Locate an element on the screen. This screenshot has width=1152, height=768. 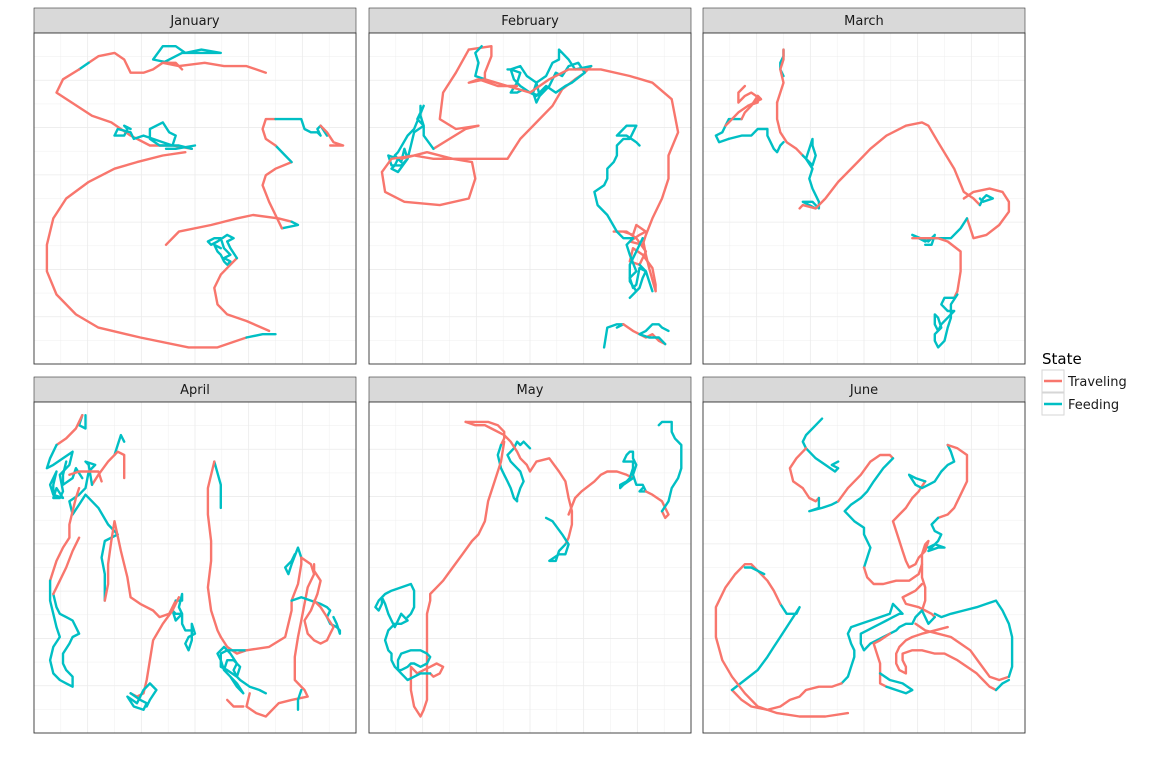
gridlines-june is located at coordinates (864, 567).